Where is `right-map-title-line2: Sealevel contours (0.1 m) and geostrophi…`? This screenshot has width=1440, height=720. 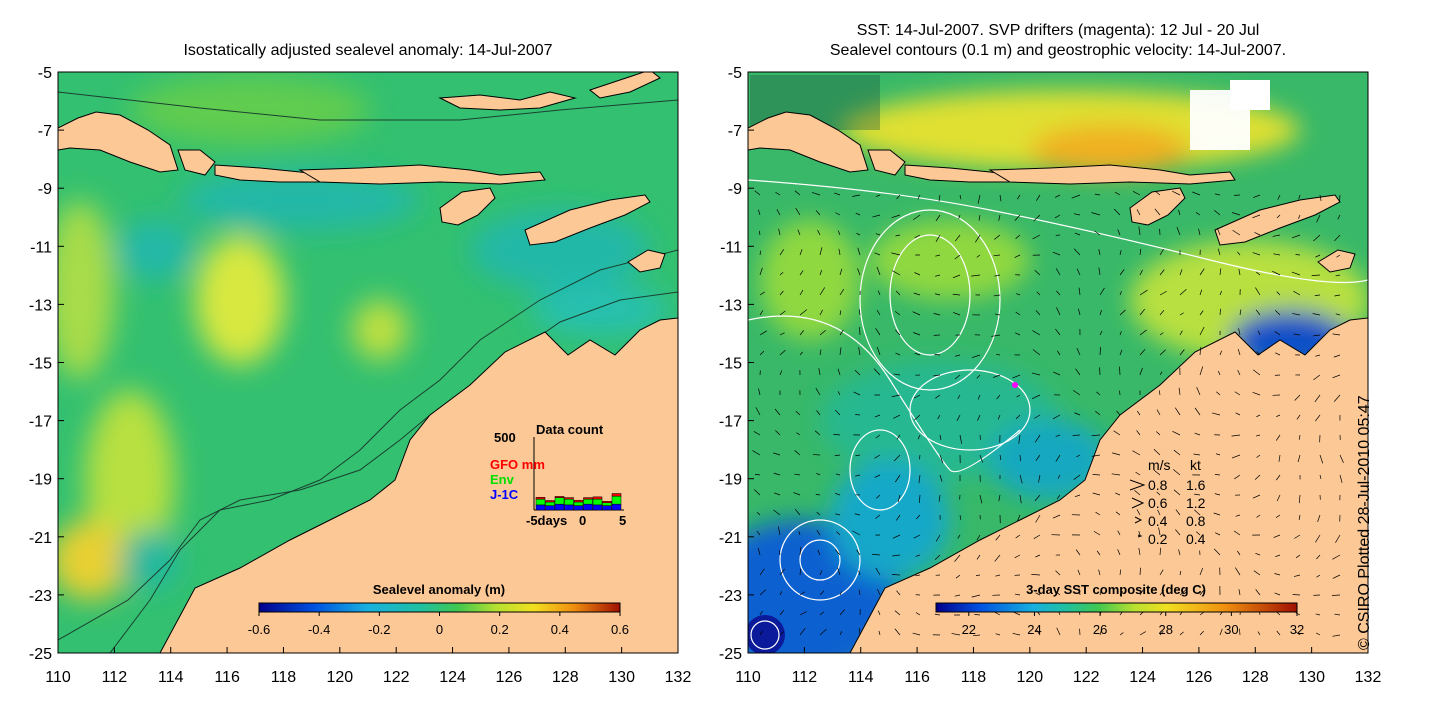 right-map-title-line2: Sealevel contours (0.1 m) and geostrophi… is located at coordinates (1058, 50).